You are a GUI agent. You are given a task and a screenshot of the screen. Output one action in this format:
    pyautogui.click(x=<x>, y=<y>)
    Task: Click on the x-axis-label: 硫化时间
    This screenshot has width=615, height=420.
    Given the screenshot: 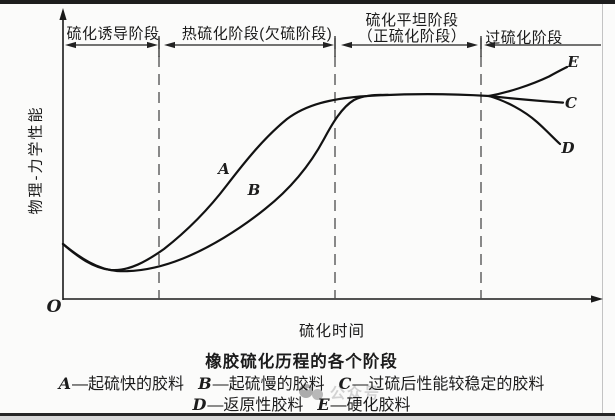 What is the action you would take?
    pyautogui.click(x=332, y=331)
    